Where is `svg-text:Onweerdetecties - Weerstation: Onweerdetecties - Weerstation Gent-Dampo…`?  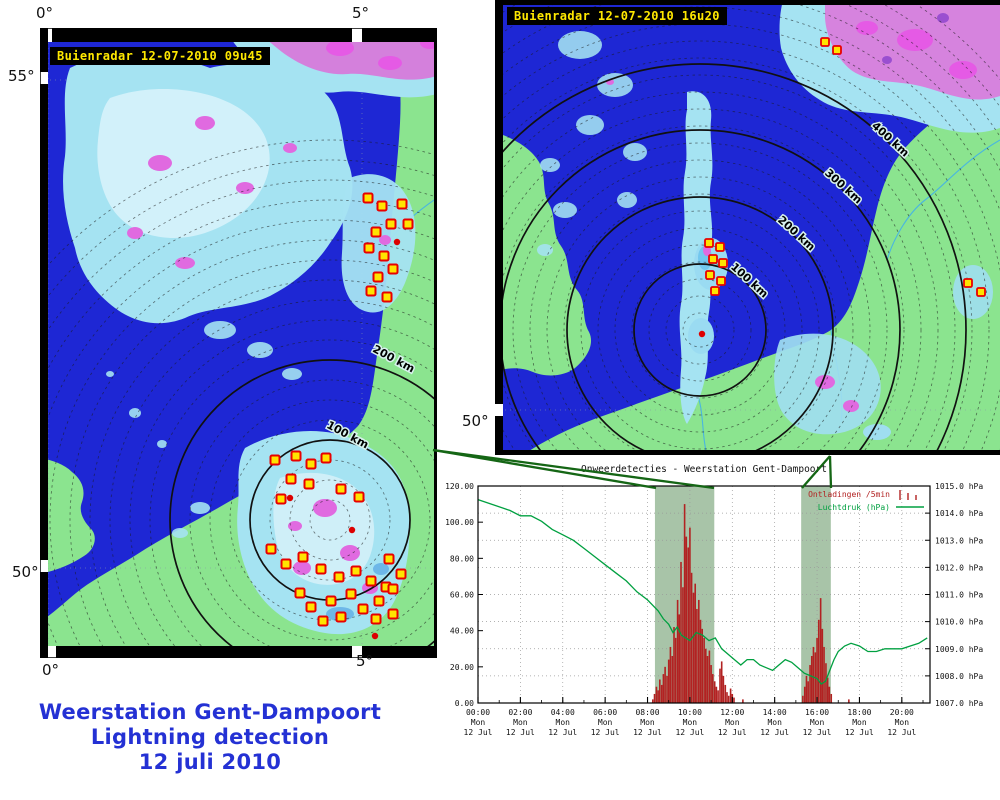
svg-text:Onweerdetecties - Weerstation: Onweerdetecties - Weerstation Gent-Dampo… is located at coordinates (704, 469).